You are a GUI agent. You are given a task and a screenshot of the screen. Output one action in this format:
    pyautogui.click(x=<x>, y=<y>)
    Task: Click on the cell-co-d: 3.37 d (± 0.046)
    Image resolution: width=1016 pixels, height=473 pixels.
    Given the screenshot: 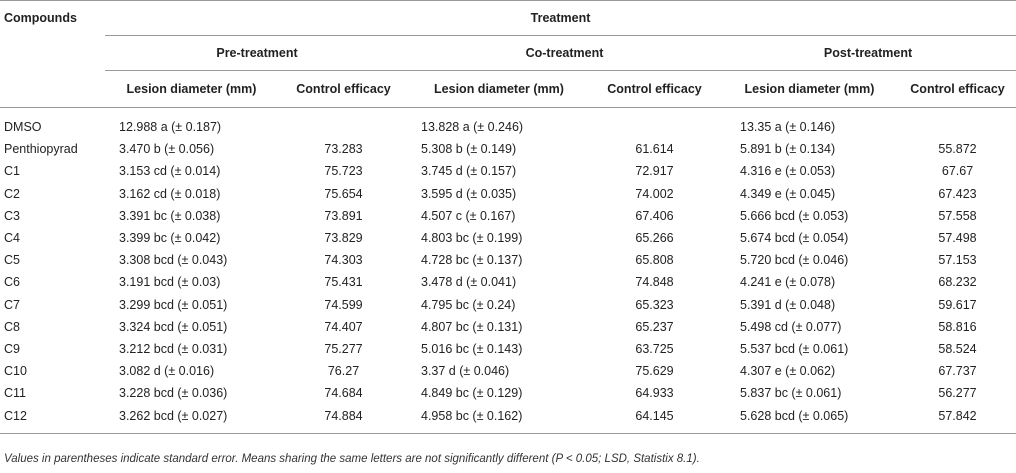 What is the action you would take?
    pyautogui.click(x=465, y=371)
    